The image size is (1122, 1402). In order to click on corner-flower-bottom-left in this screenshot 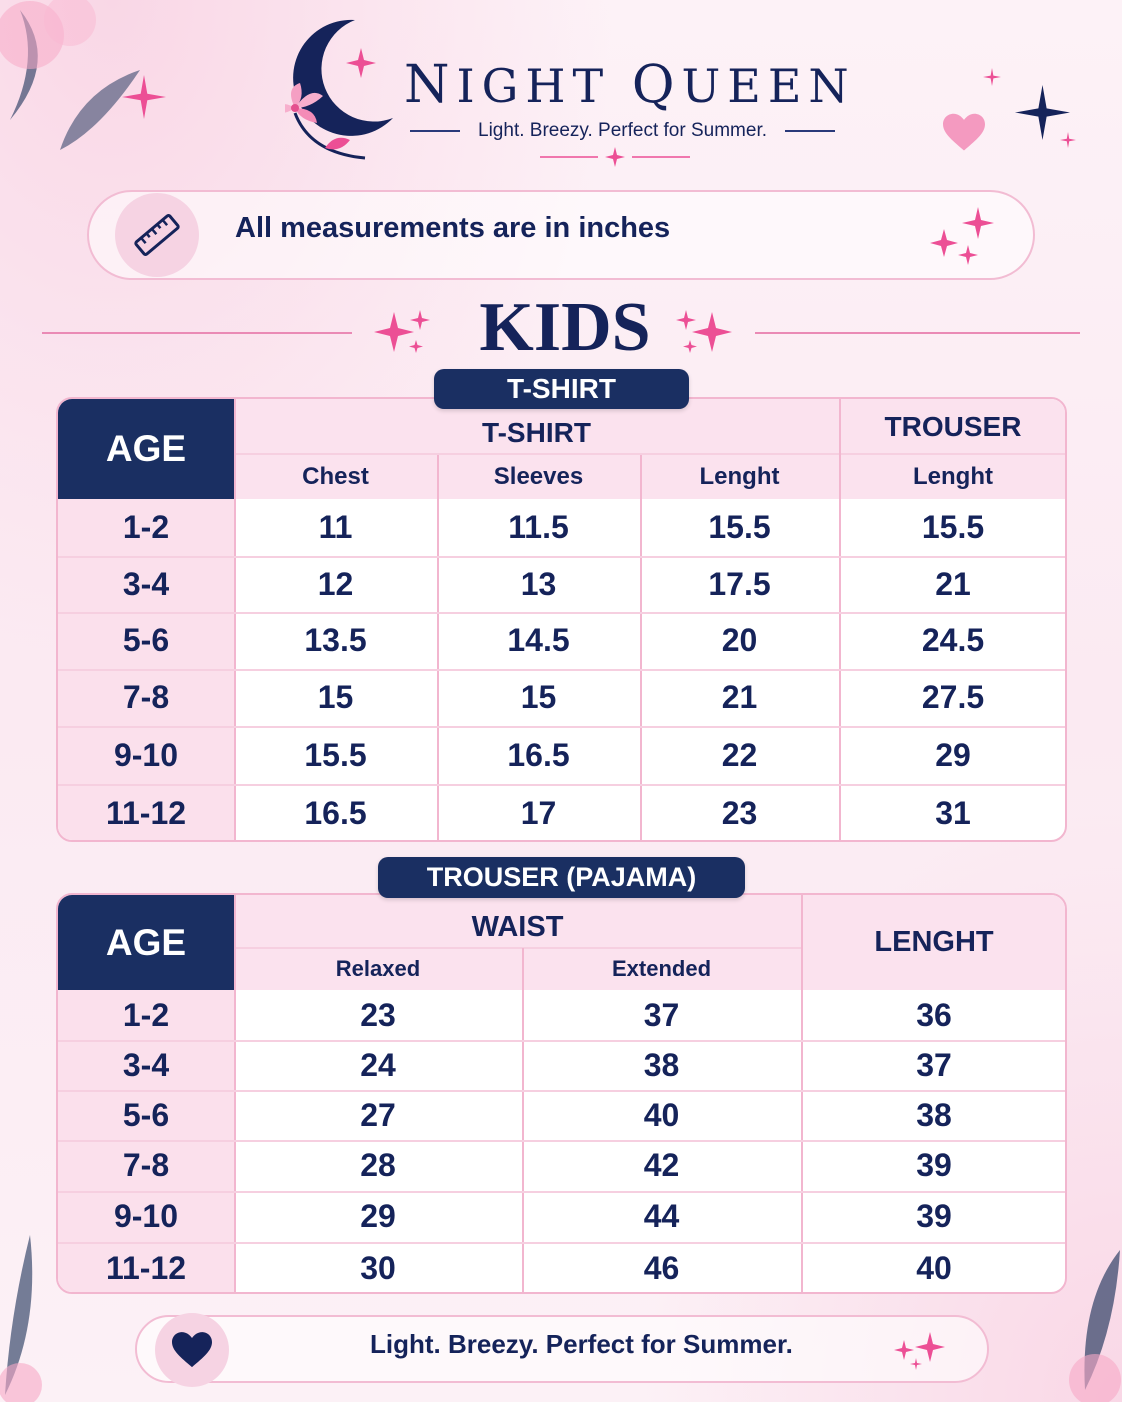, I will do `click(21, 1318)`.